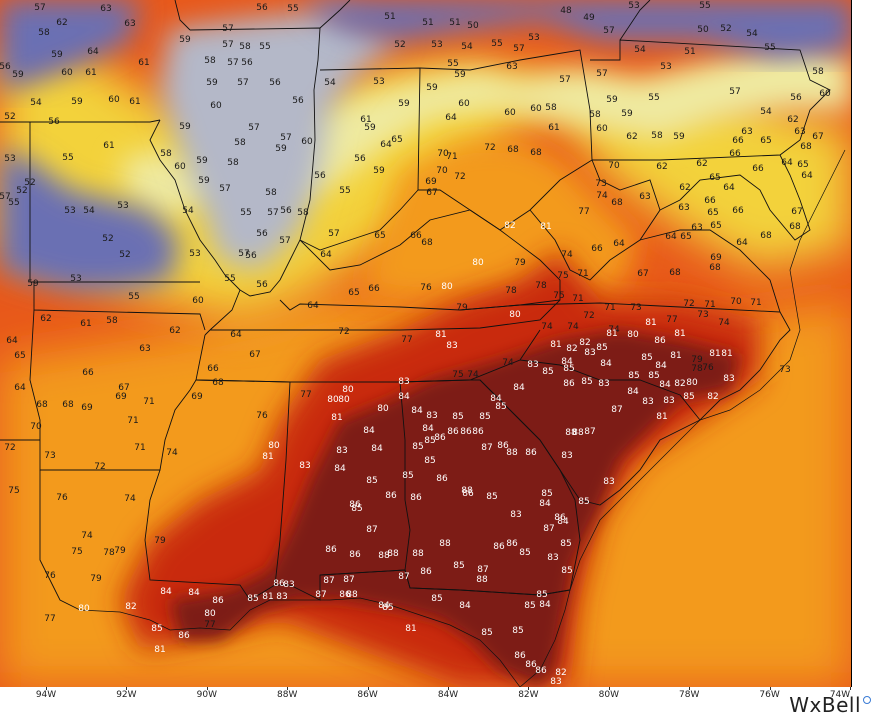 The image size is (881, 719). What do you see at coordinates (510, 113) in the screenshot?
I see `temperature-value: 60` at bounding box center [510, 113].